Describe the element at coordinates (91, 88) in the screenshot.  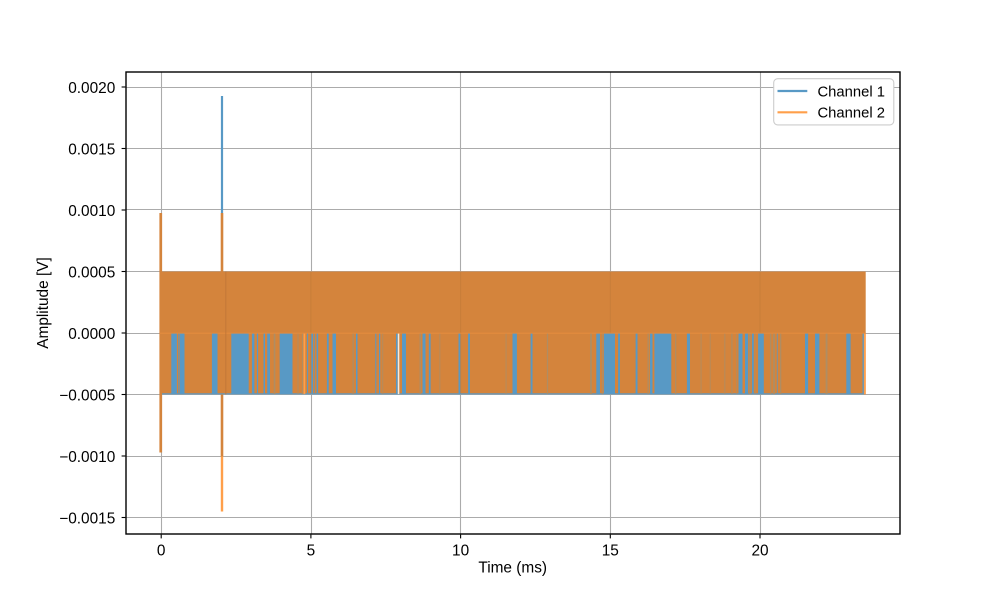
I see `svg-text: 0.0020` at that location.